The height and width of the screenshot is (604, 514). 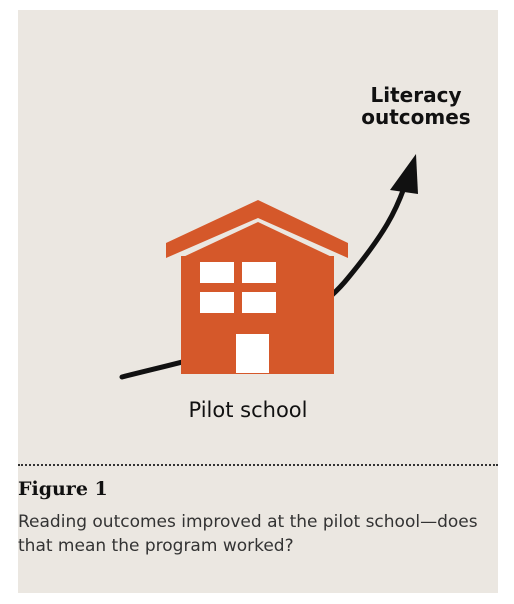 What do you see at coordinates (416, 117) in the screenshot?
I see `outcome-label-line2: outcomes` at bounding box center [416, 117].